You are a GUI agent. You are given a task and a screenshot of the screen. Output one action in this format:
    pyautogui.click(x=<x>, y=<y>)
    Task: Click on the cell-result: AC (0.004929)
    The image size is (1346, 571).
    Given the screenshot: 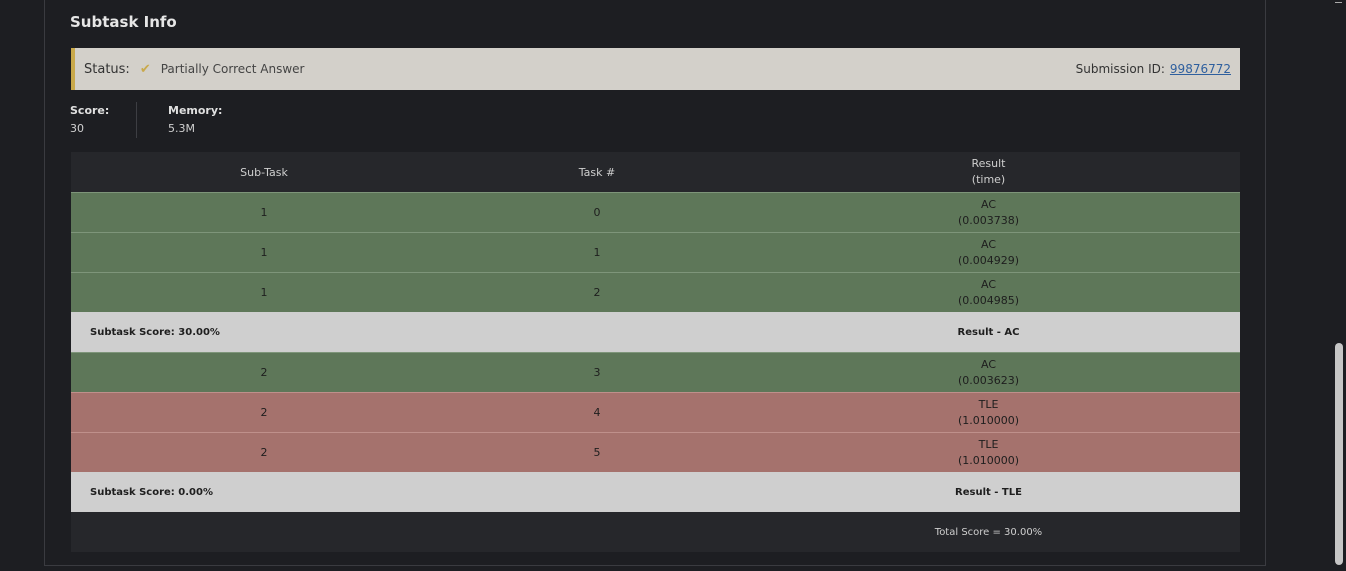 What is the action you would take?
    pyautogui.click(x=988, y=253)
    